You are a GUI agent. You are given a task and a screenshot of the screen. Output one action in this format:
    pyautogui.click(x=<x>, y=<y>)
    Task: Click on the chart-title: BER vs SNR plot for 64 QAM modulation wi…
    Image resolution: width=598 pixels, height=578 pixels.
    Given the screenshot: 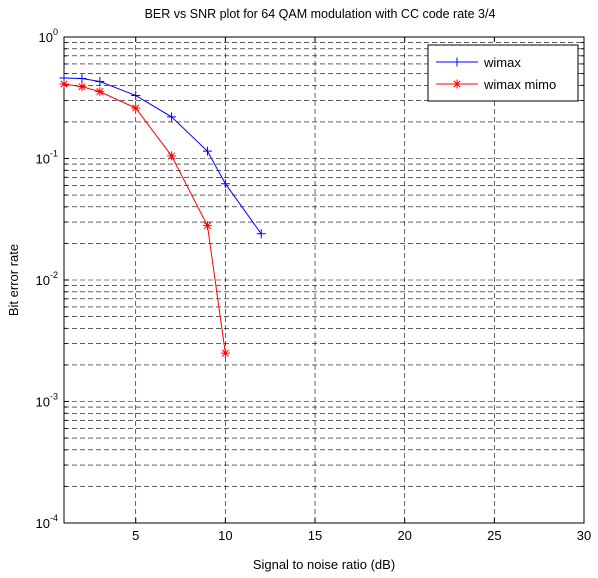 What is the action you would take?
    pyautogui.click(x=320, y=14)
    